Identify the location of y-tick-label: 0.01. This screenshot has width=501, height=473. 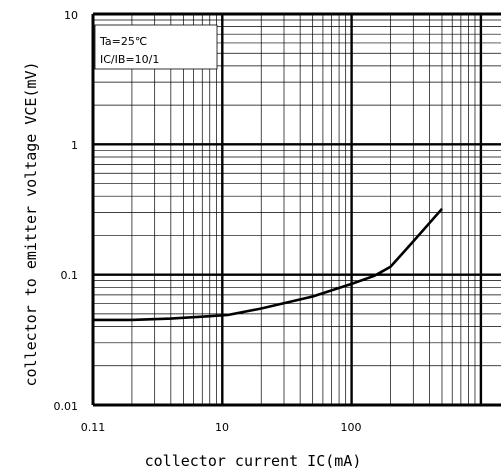
(66, 406).